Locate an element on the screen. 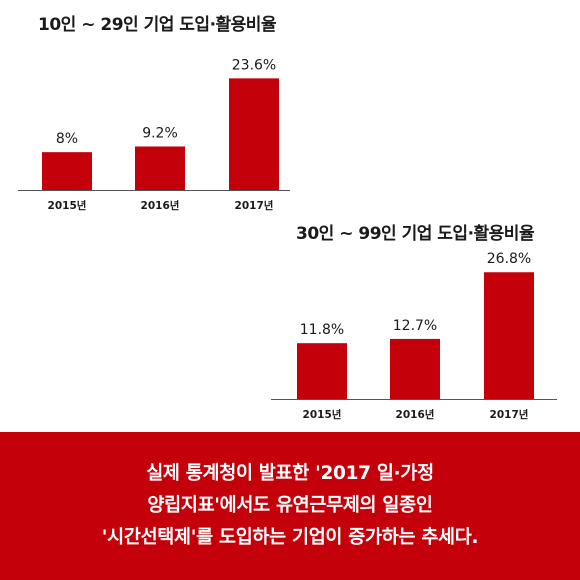 The height and width of the screenshot is (580, 580). chart2-value-label-1: 11.8% is located at coordinates (322, 330).